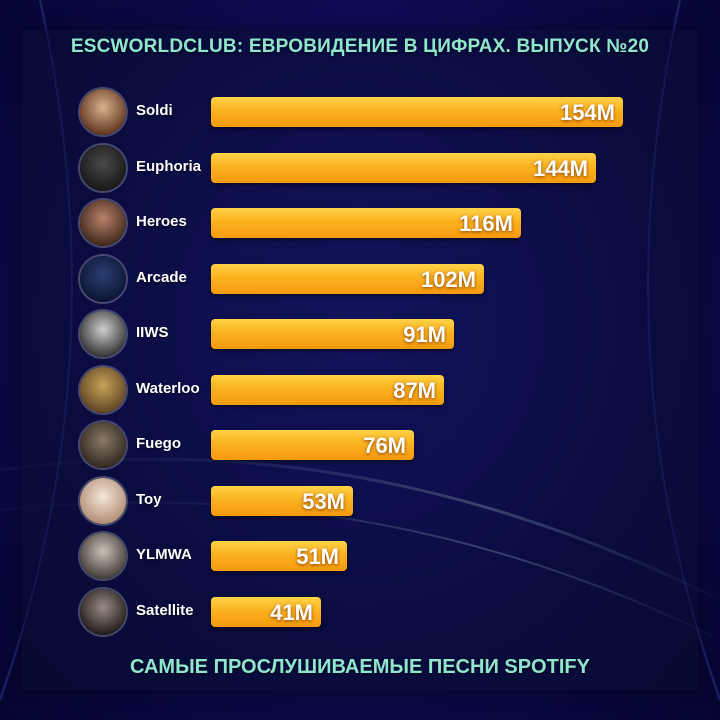 This screenshot has height=720, width=720. I want to click on category-label: Arcade, so click(161, 277).